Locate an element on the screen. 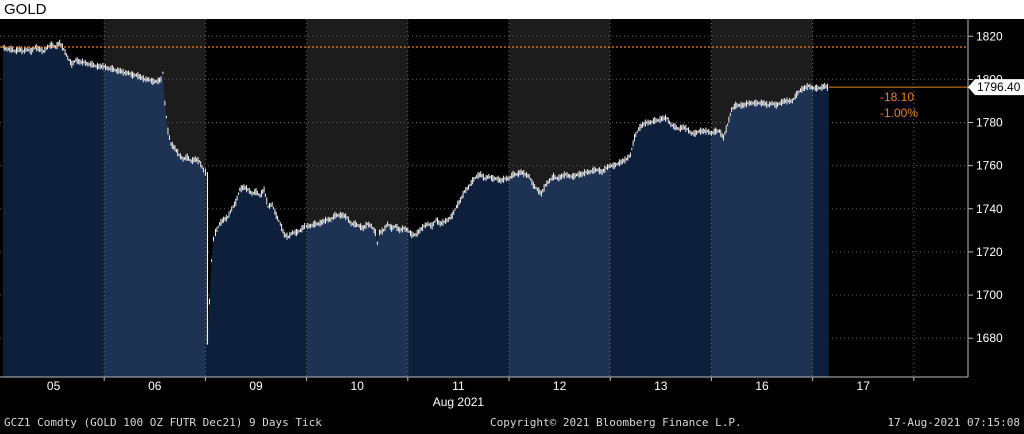  price-labels: 1796.40 -18.10 -1.00% is located at coordinates (952, 99).